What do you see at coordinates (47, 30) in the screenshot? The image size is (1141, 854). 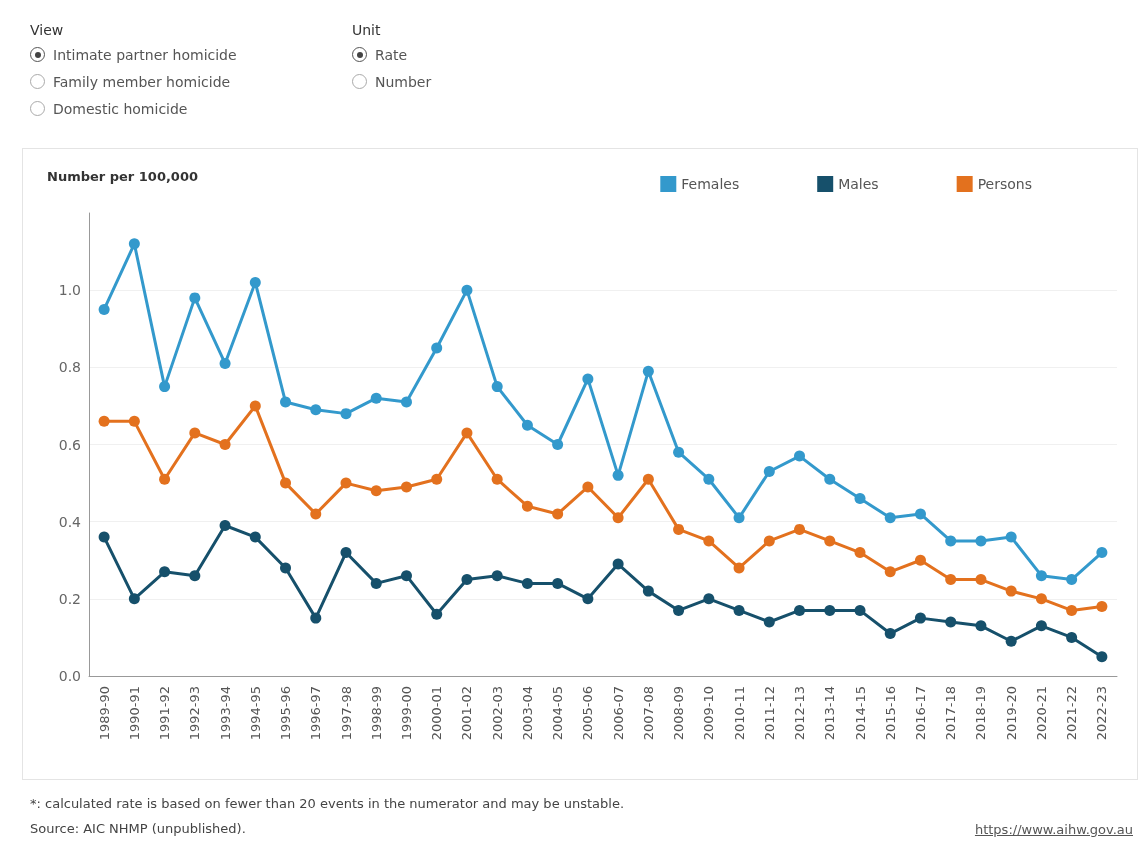 I see `text: View` at bounding box center [47, 30].